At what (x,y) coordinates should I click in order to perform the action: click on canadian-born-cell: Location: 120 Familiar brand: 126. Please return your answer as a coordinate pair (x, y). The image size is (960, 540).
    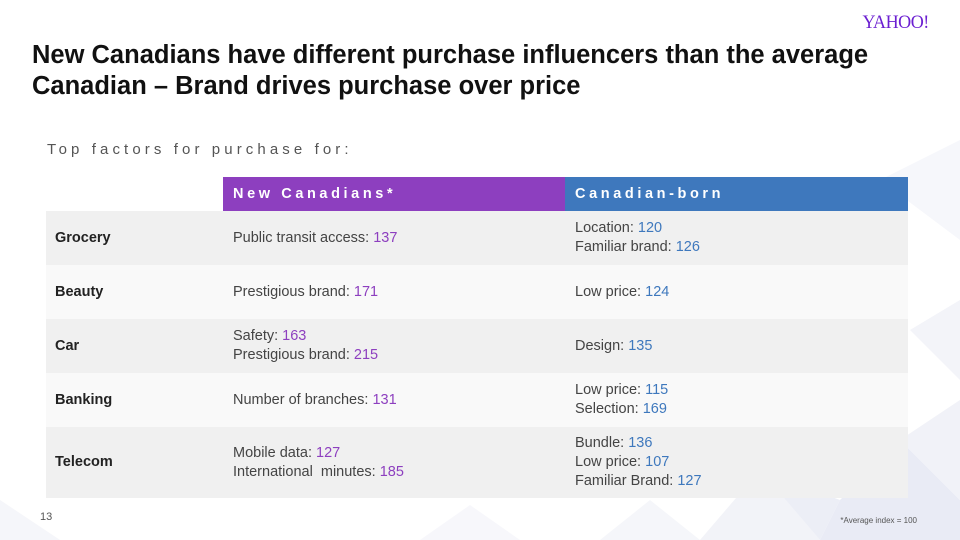
    Looking at the image, I should click on (736, 238).